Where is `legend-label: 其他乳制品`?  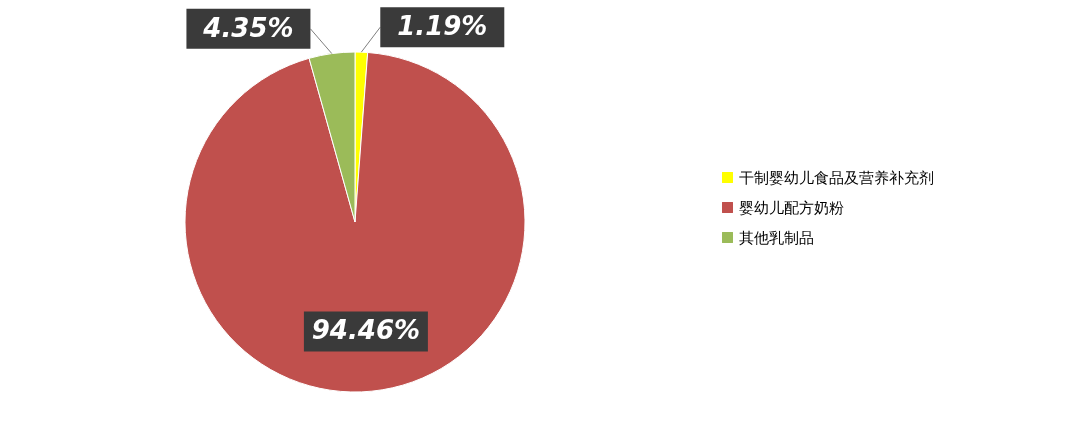 legend-label: 其他乳制品 is located at coordinates (776, 237).